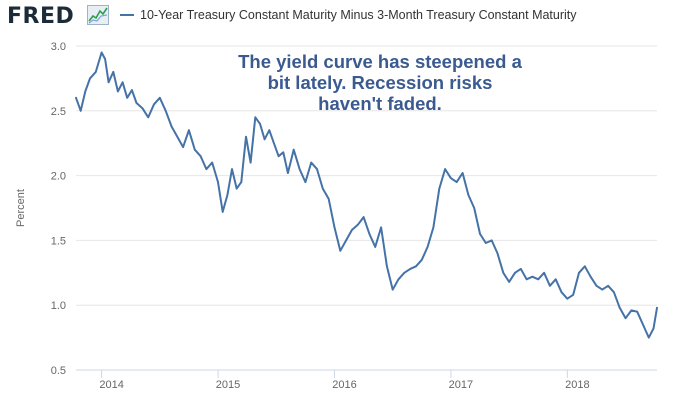 This screenshot has height=403, width=680. I want to click on annotation-line-2: bit lately. Recession risks, so click(380, 82).